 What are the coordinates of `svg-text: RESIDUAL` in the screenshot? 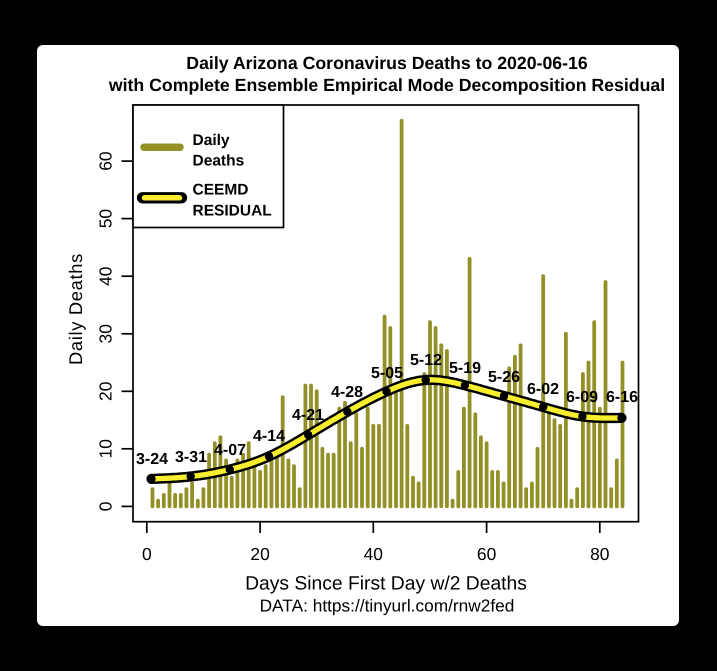 It's located at (232, 211).